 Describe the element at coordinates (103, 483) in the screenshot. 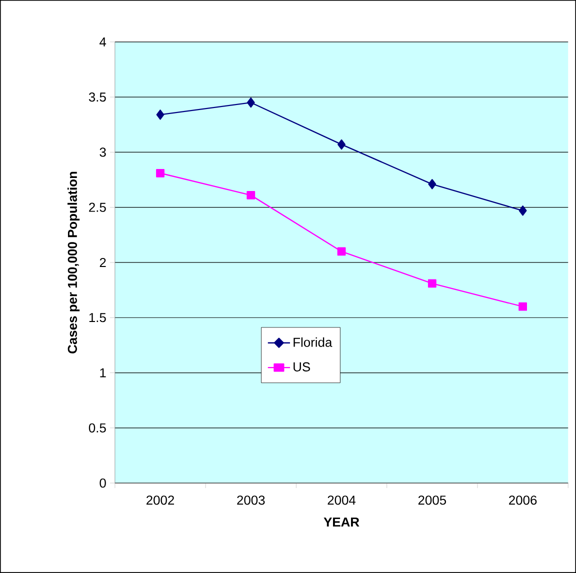

I see `y-tick-label: 0` at that location.